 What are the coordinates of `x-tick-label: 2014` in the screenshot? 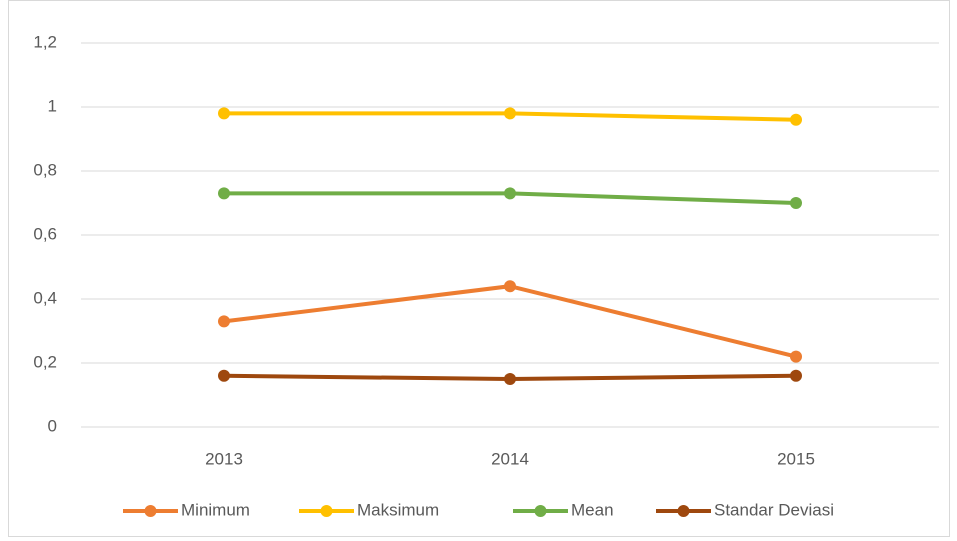 It's located at (510, 458).